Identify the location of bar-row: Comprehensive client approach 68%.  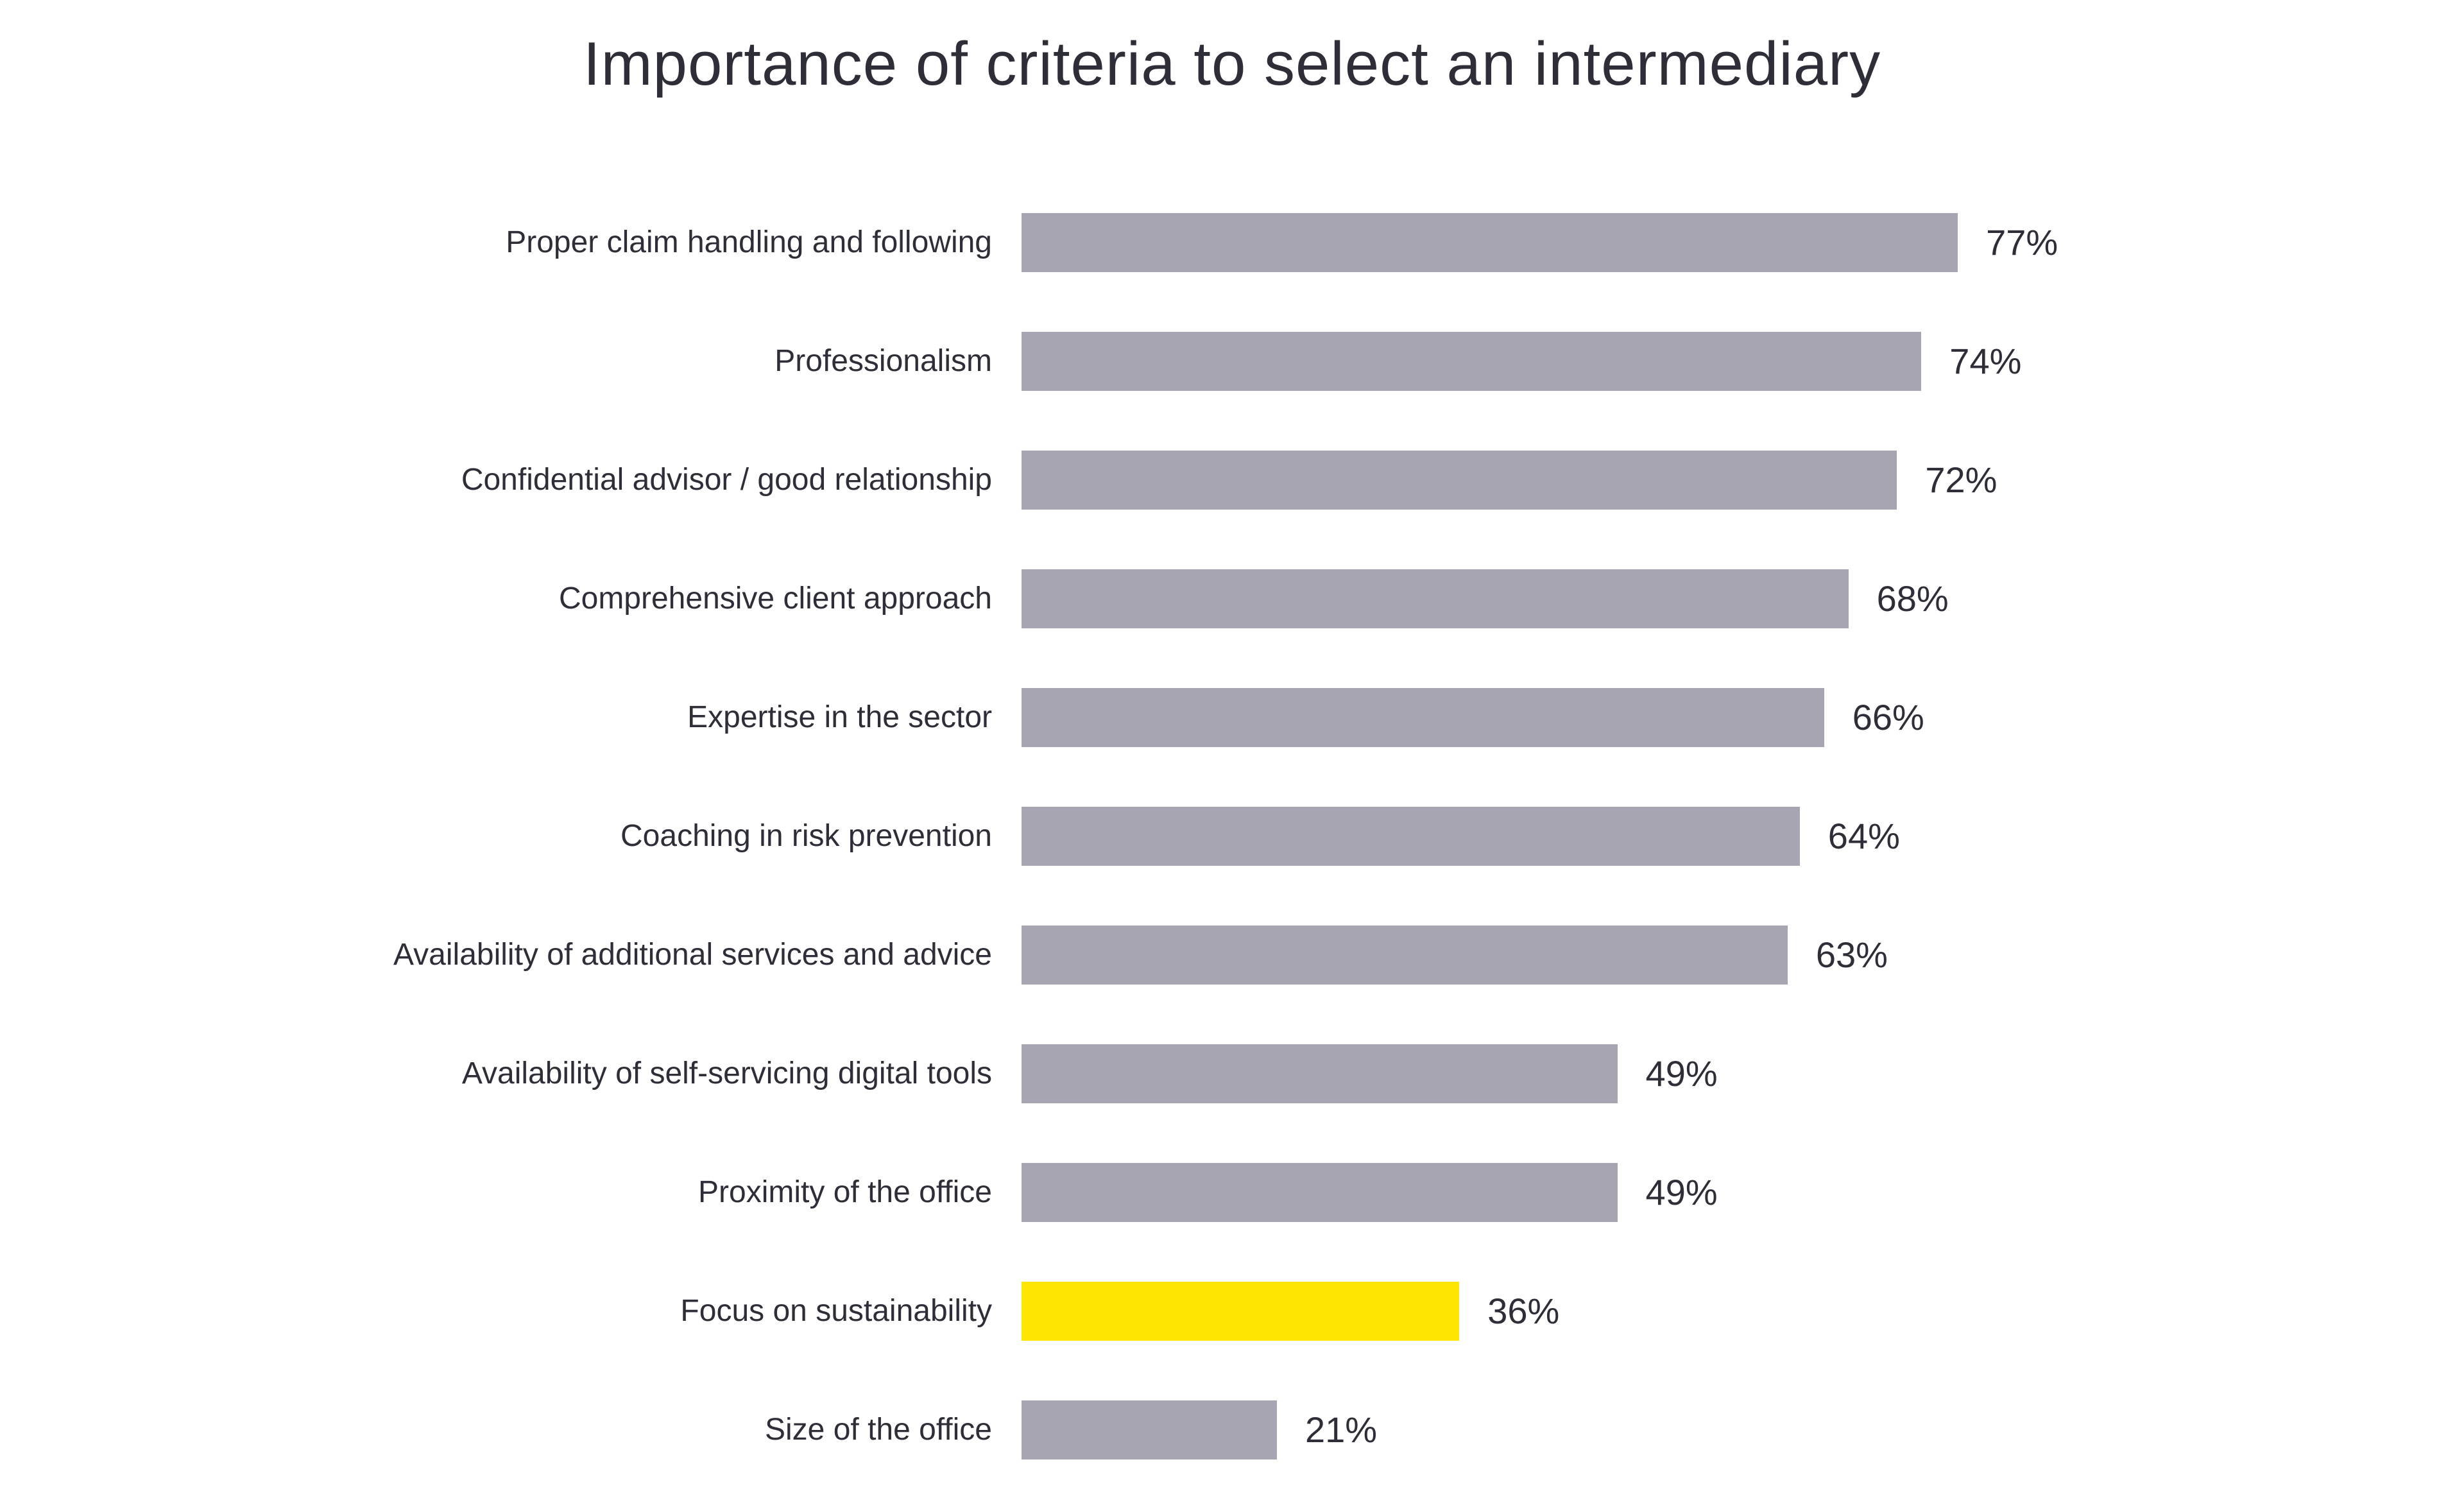
(1232, 598).